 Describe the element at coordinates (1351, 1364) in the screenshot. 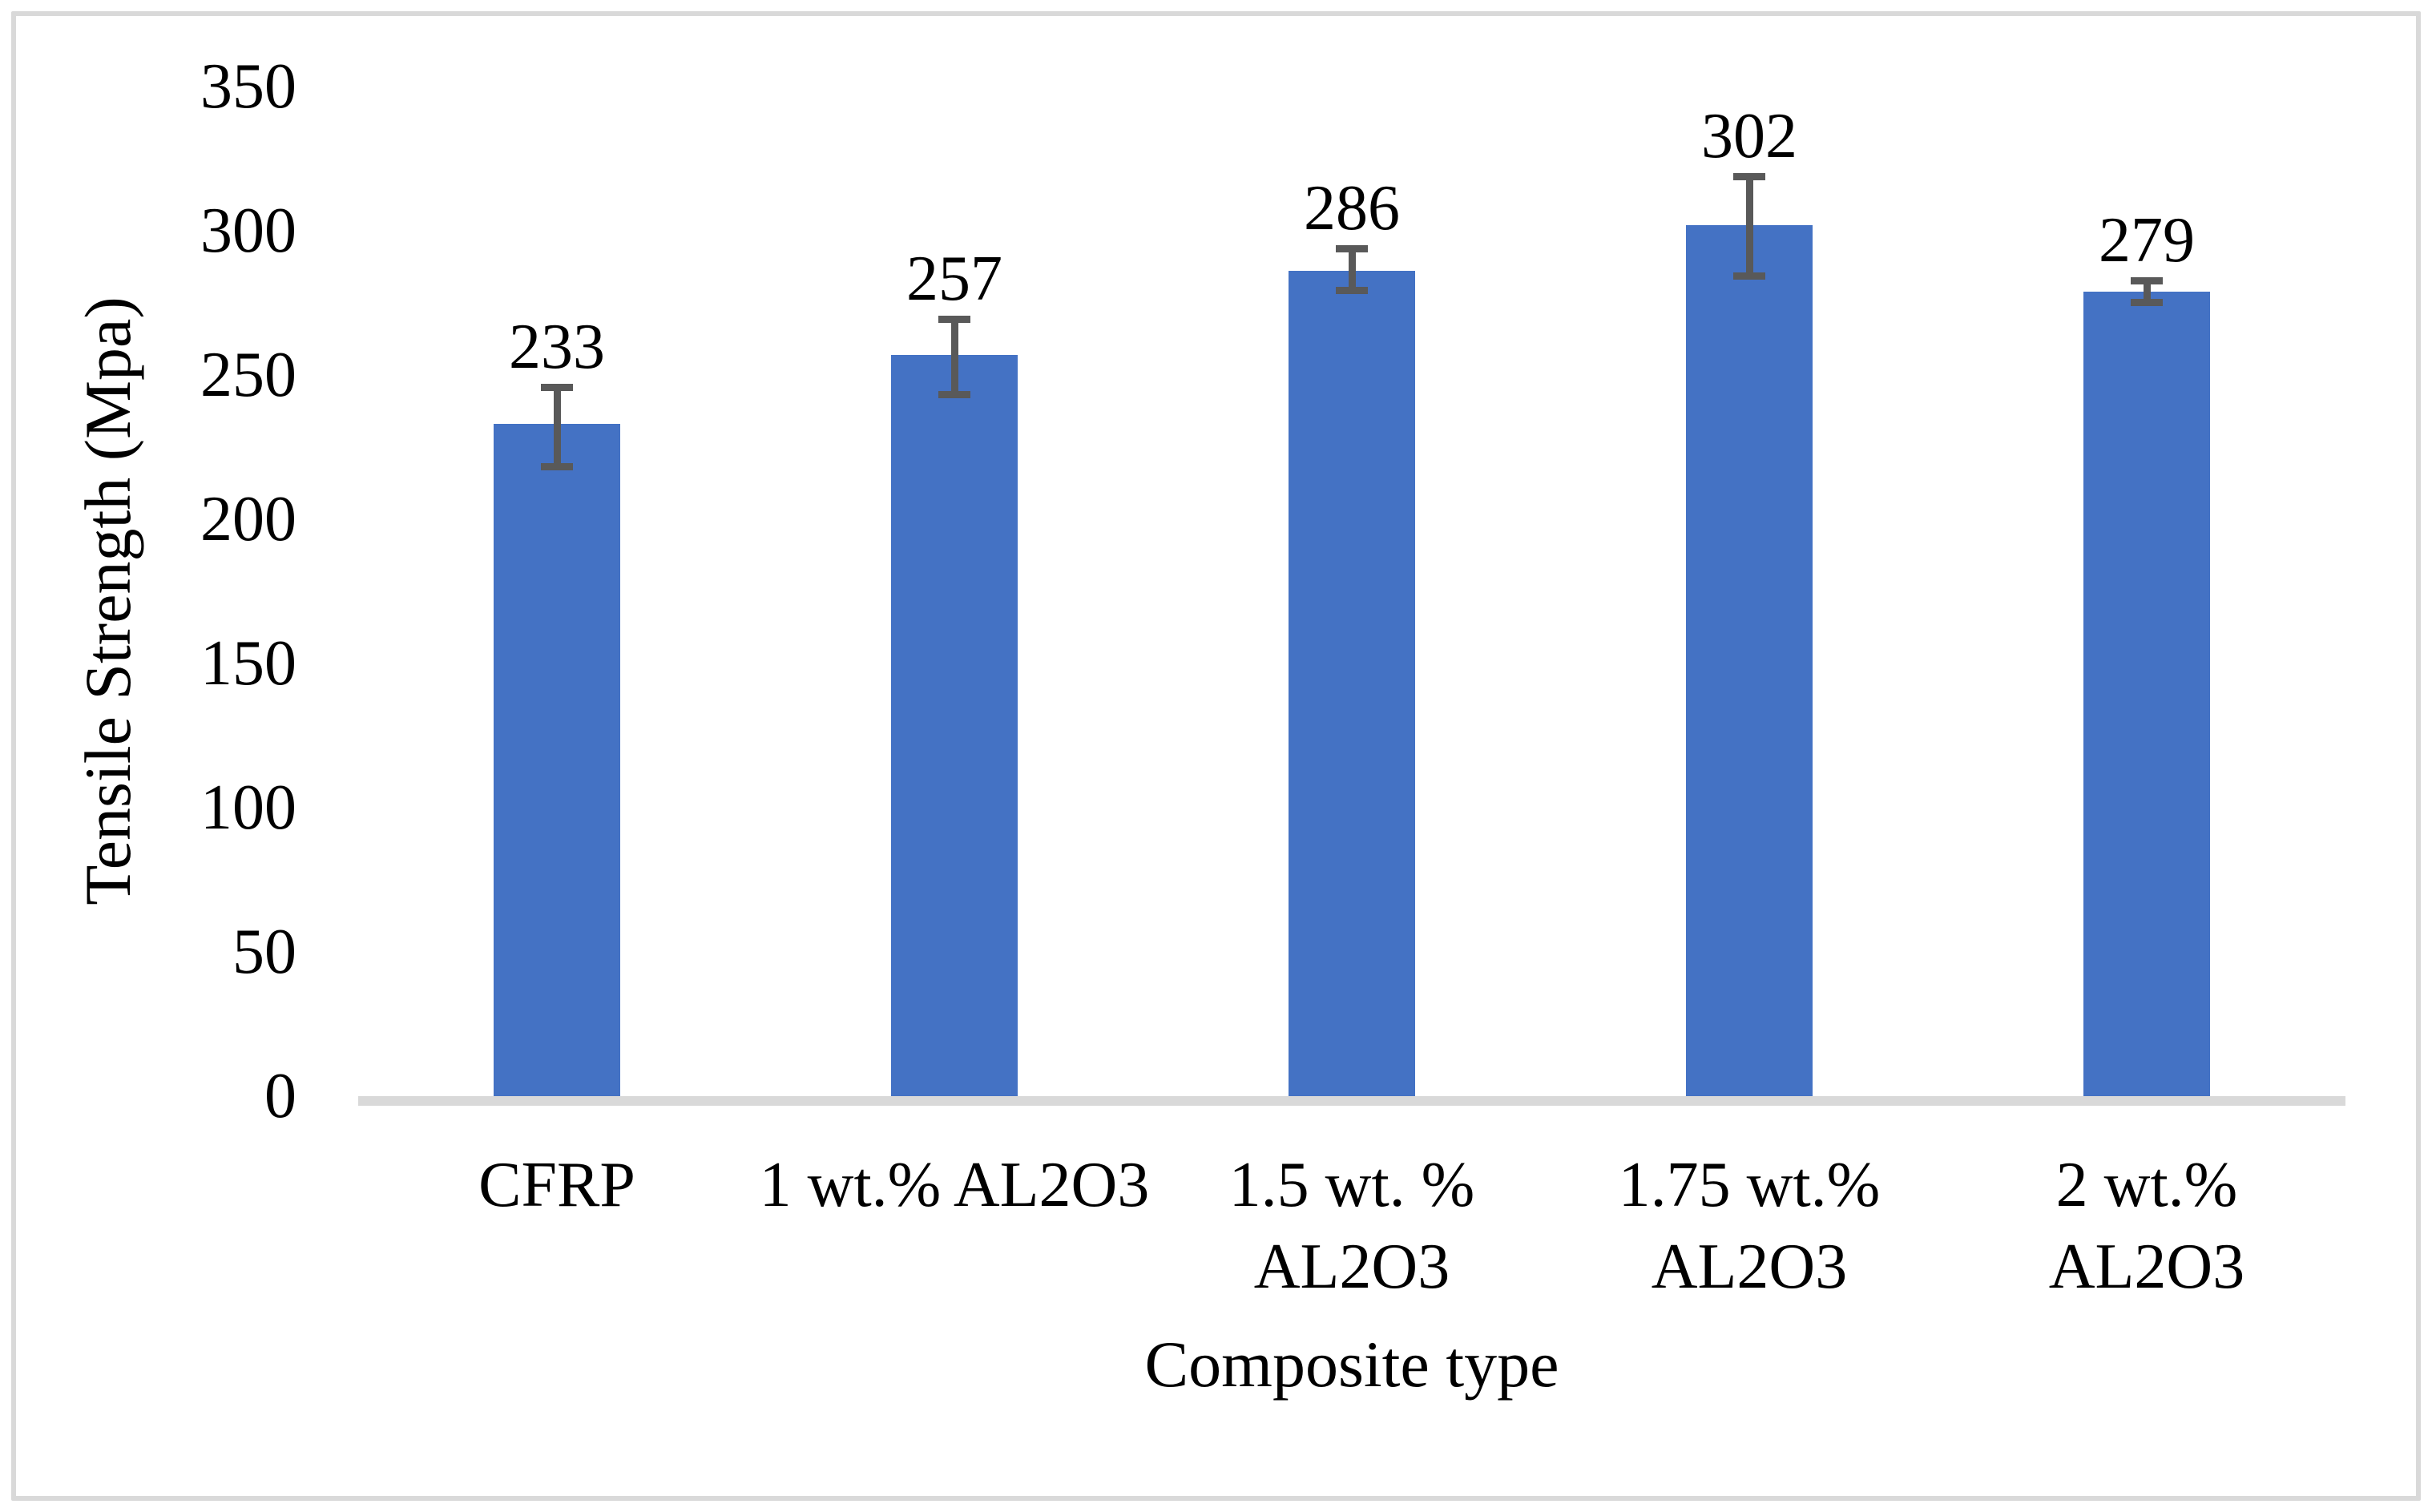

I see `x-axis-title: Composite type` at that location.